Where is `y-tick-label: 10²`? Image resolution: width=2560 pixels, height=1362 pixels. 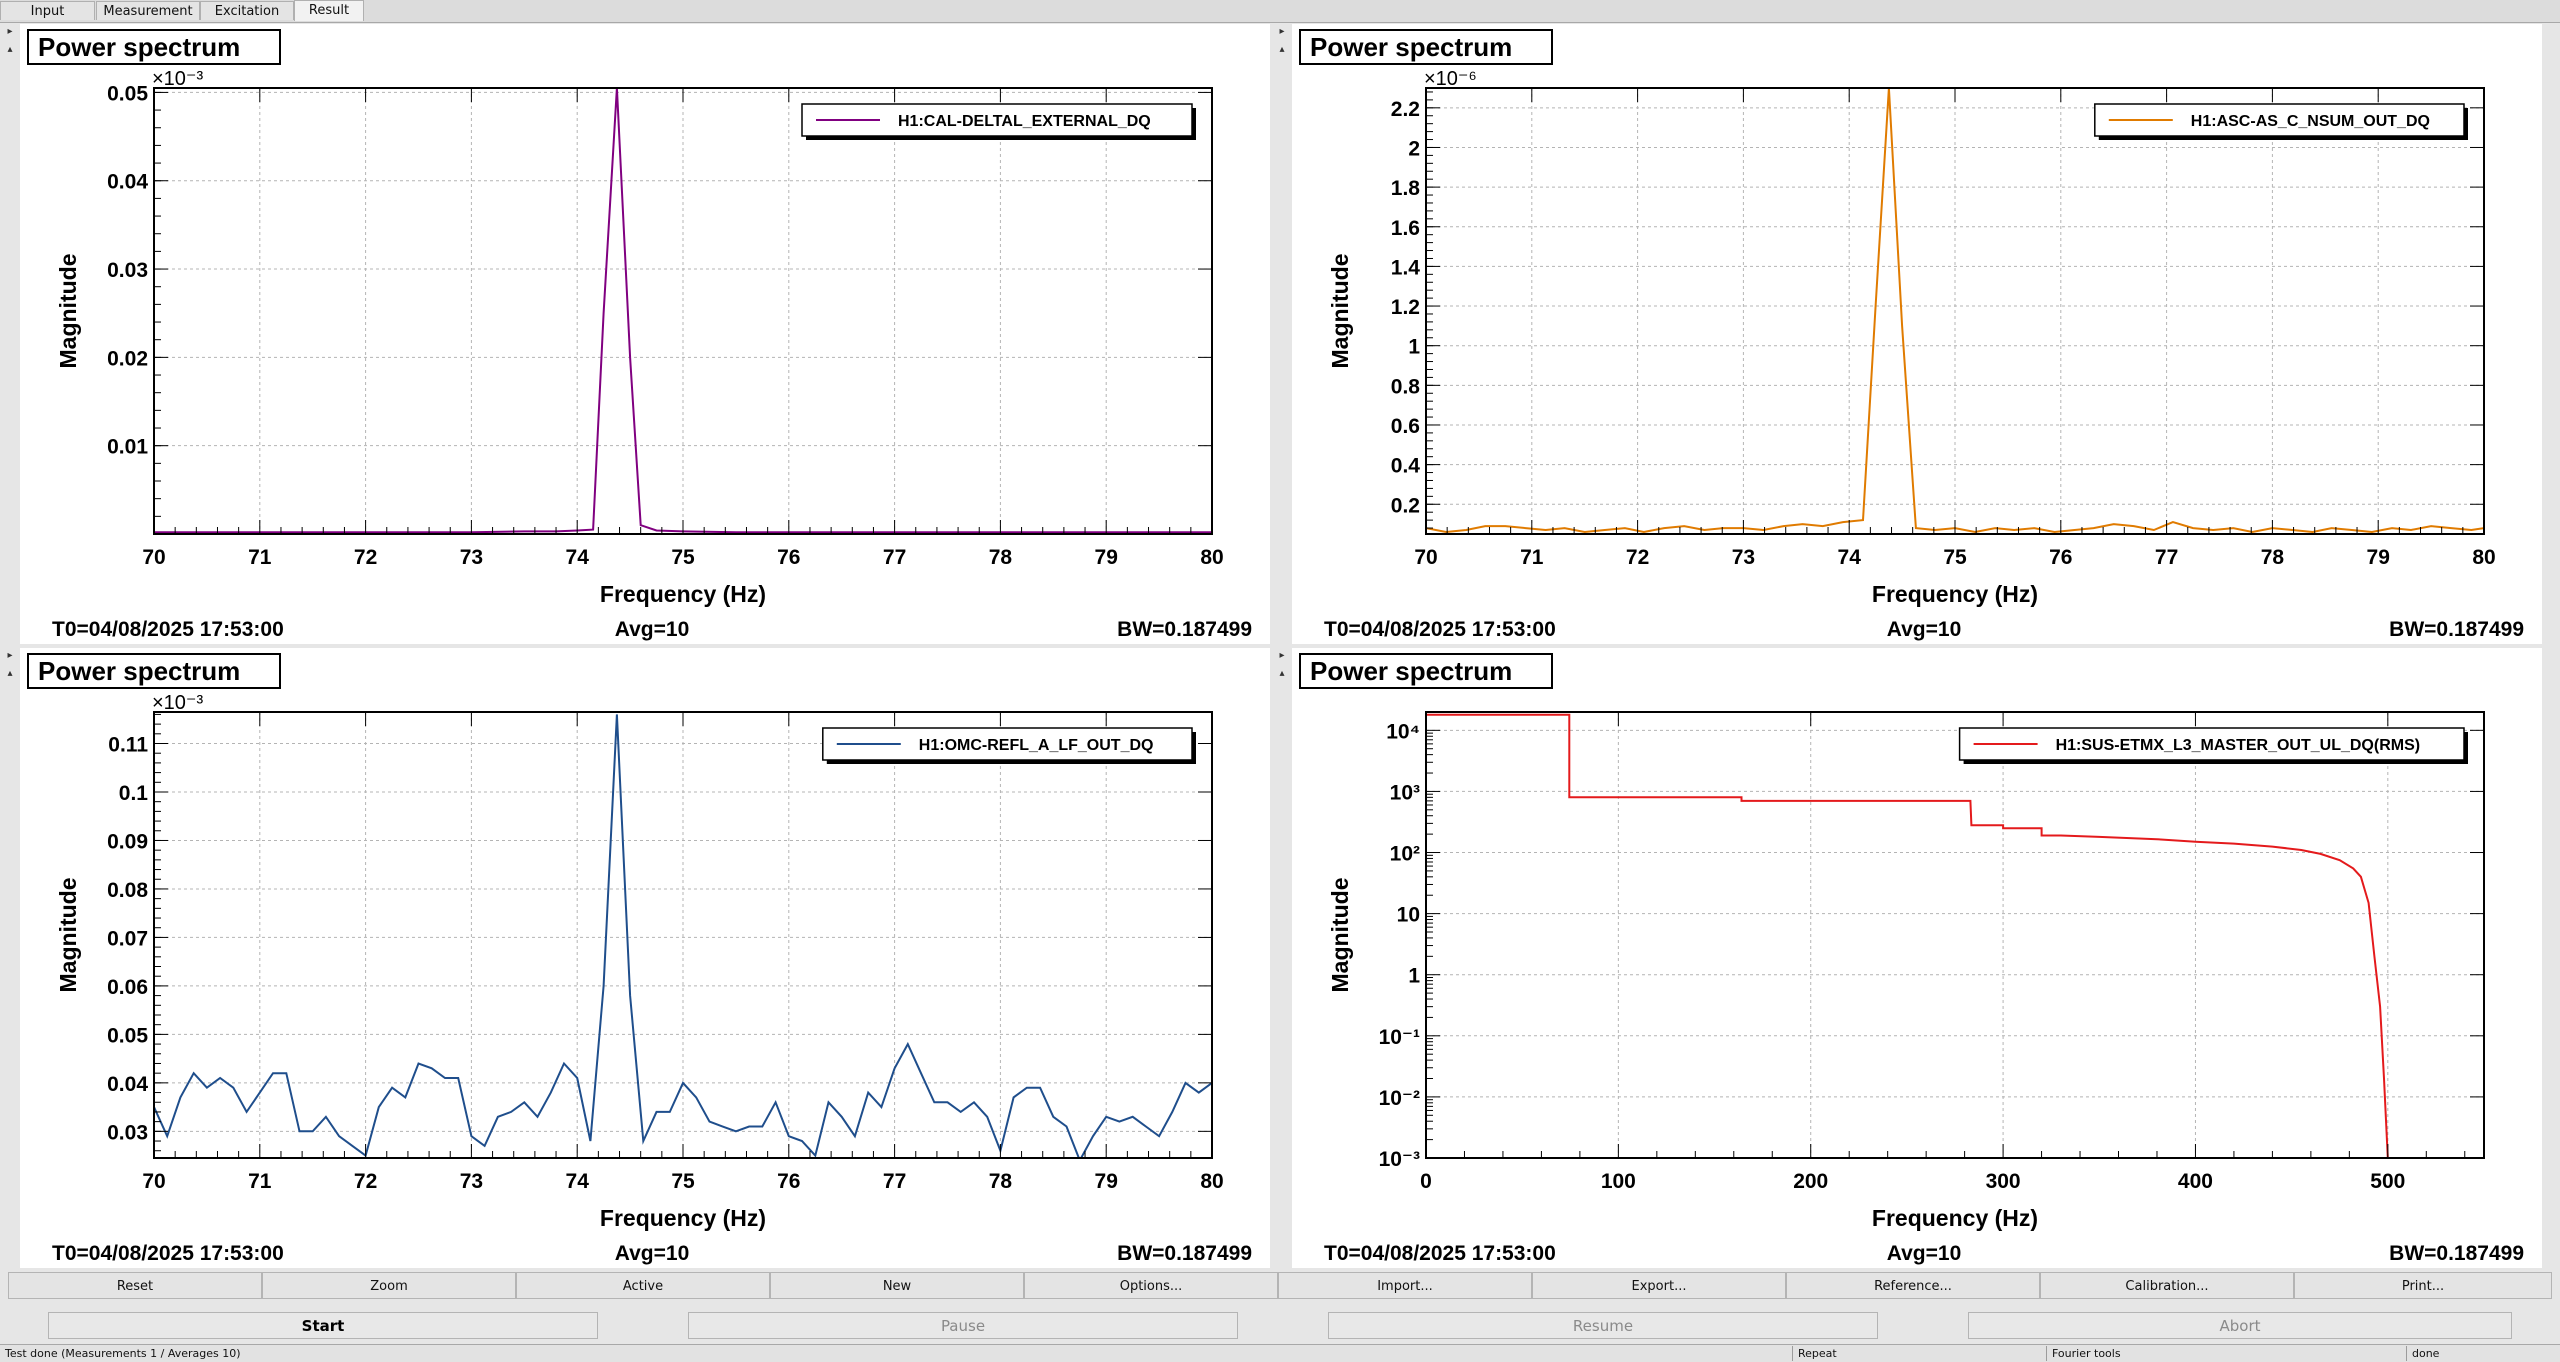
y-tick-label: 10² is located at coordinates (1405, 854).